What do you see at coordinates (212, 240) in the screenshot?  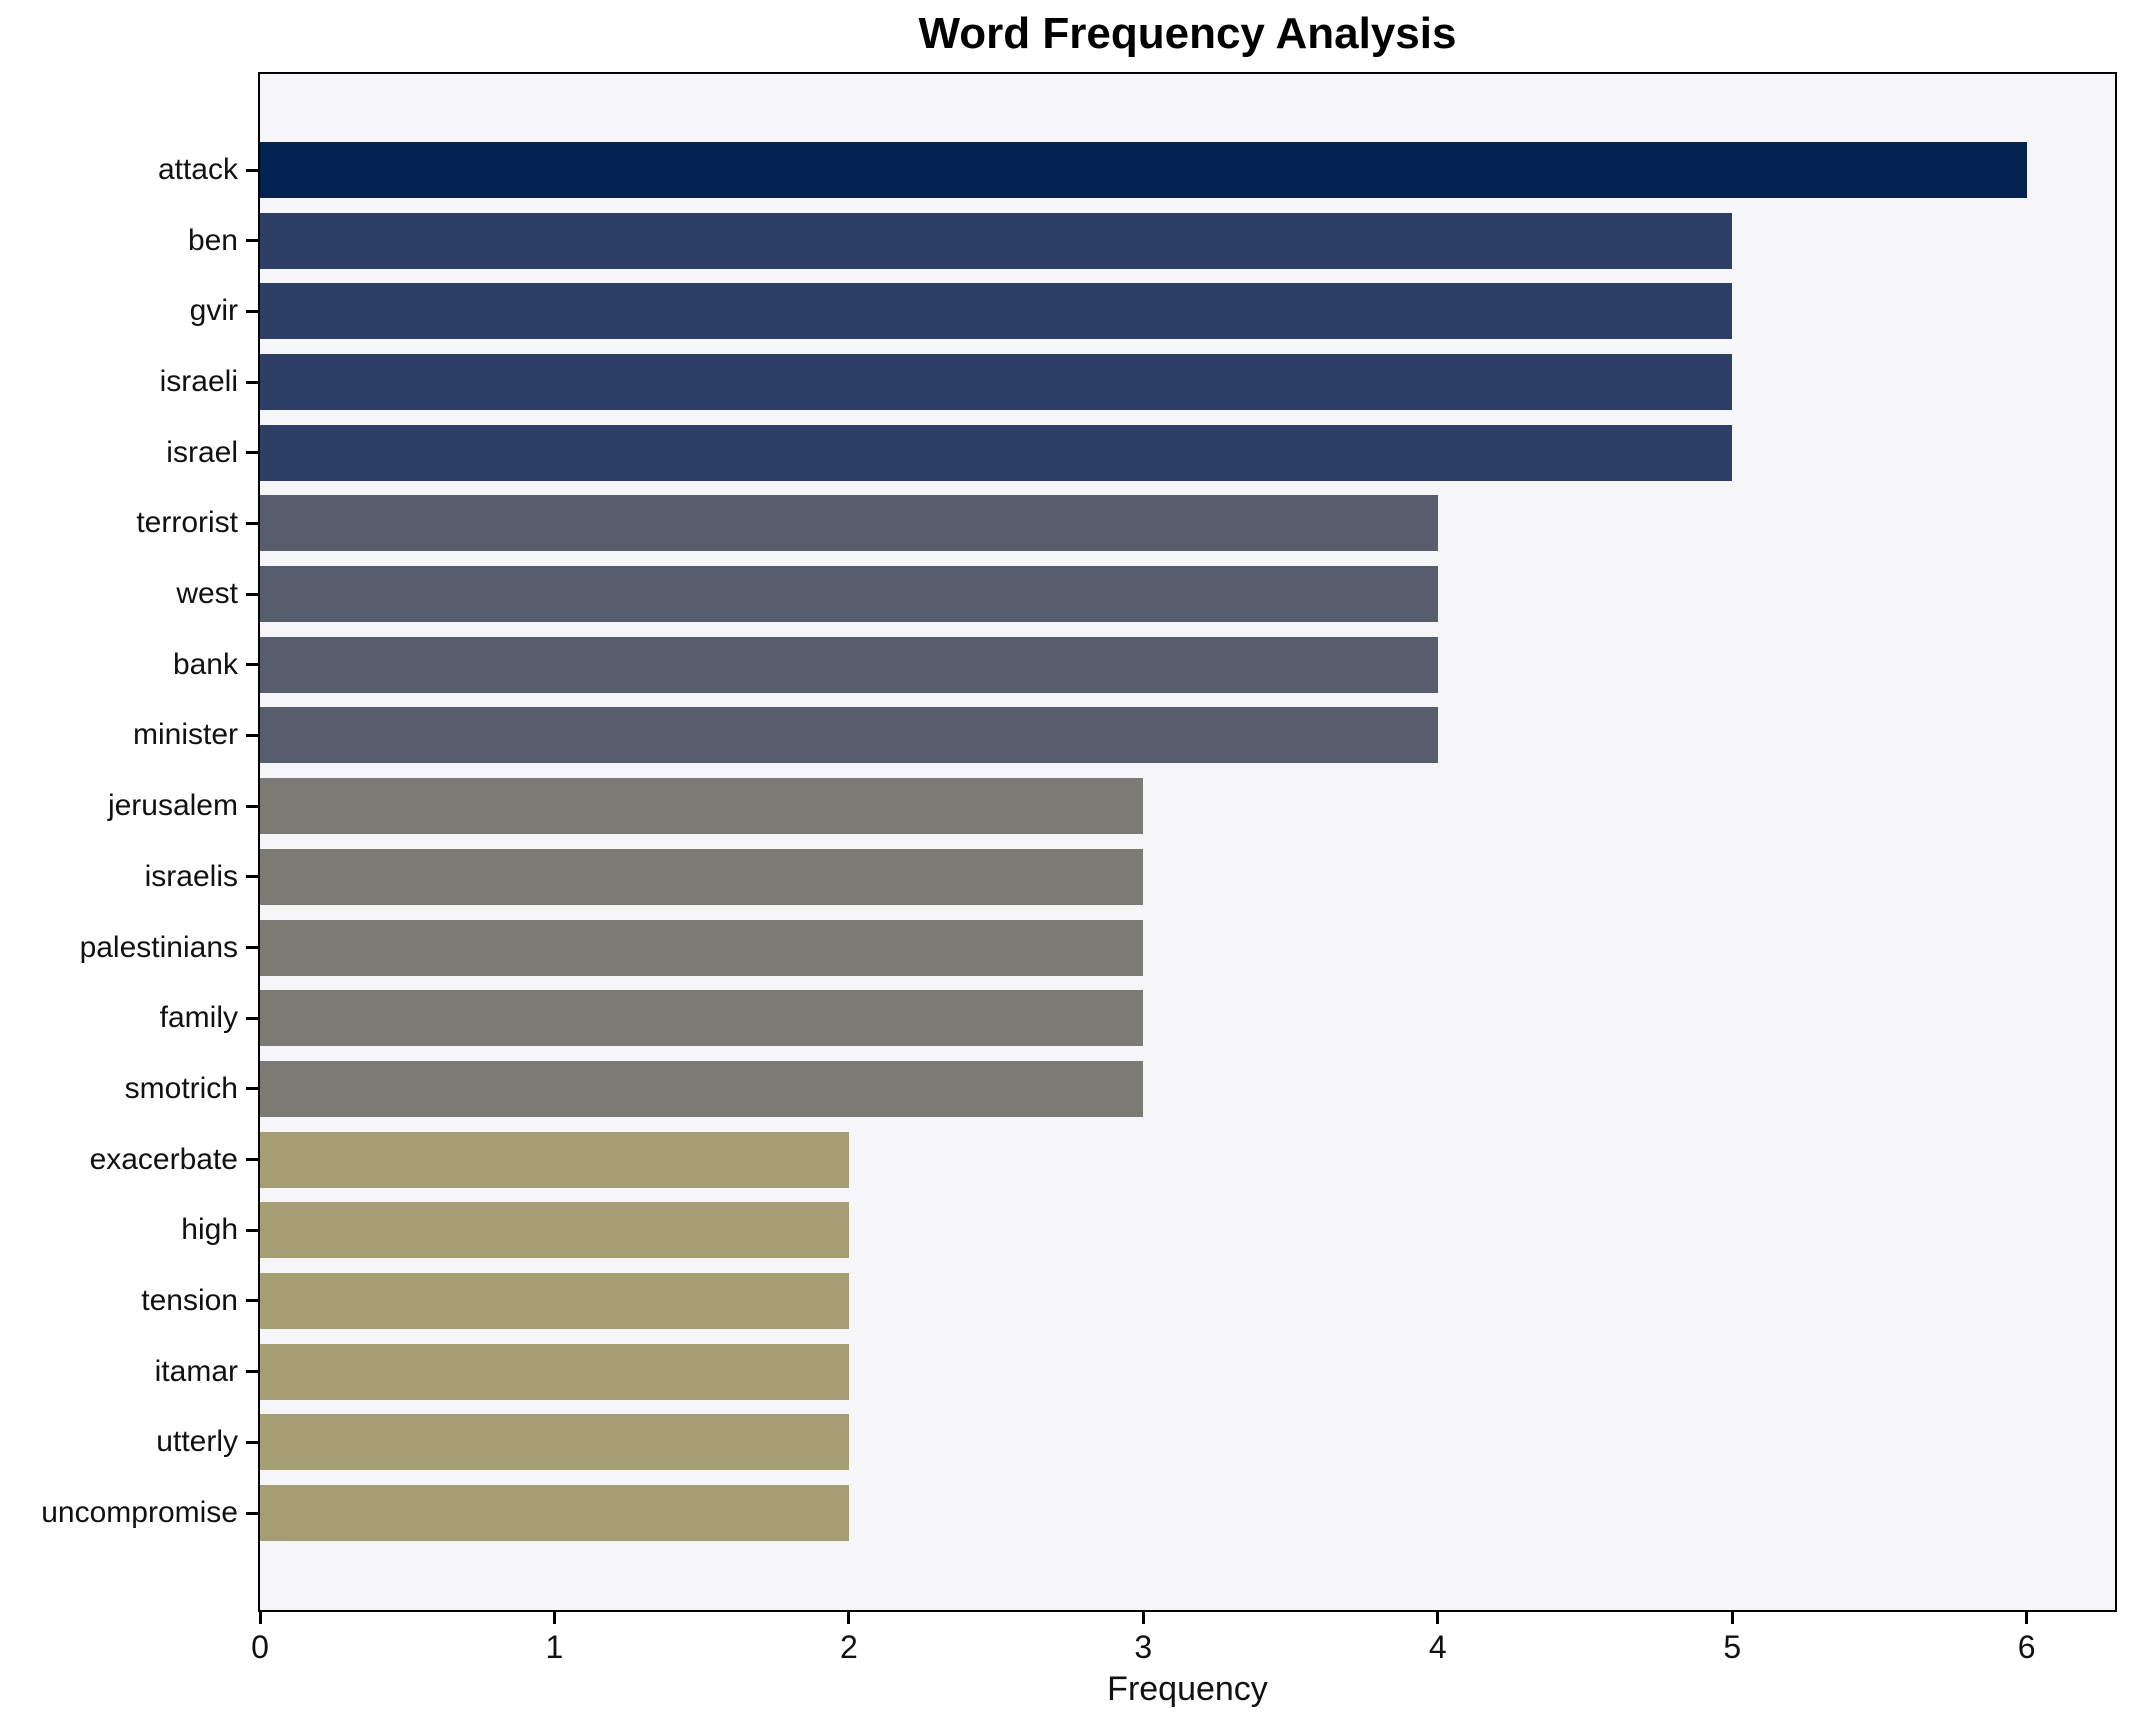 I see `y-tick-label: ben` at bounding box center [212, 240].